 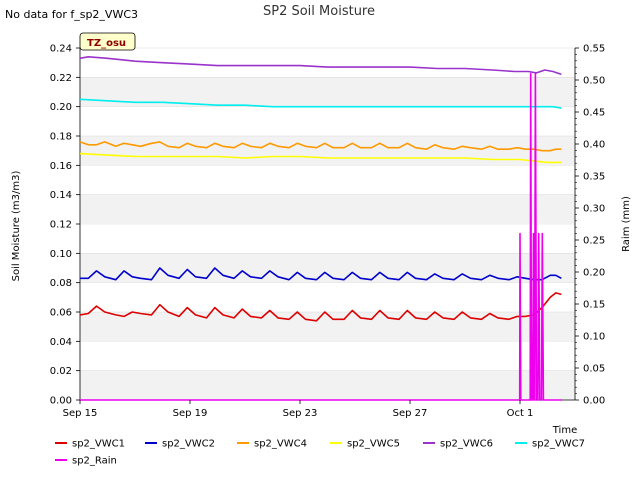 I want to click on y-tick-label: 0.22, so click(x=61, y=78).